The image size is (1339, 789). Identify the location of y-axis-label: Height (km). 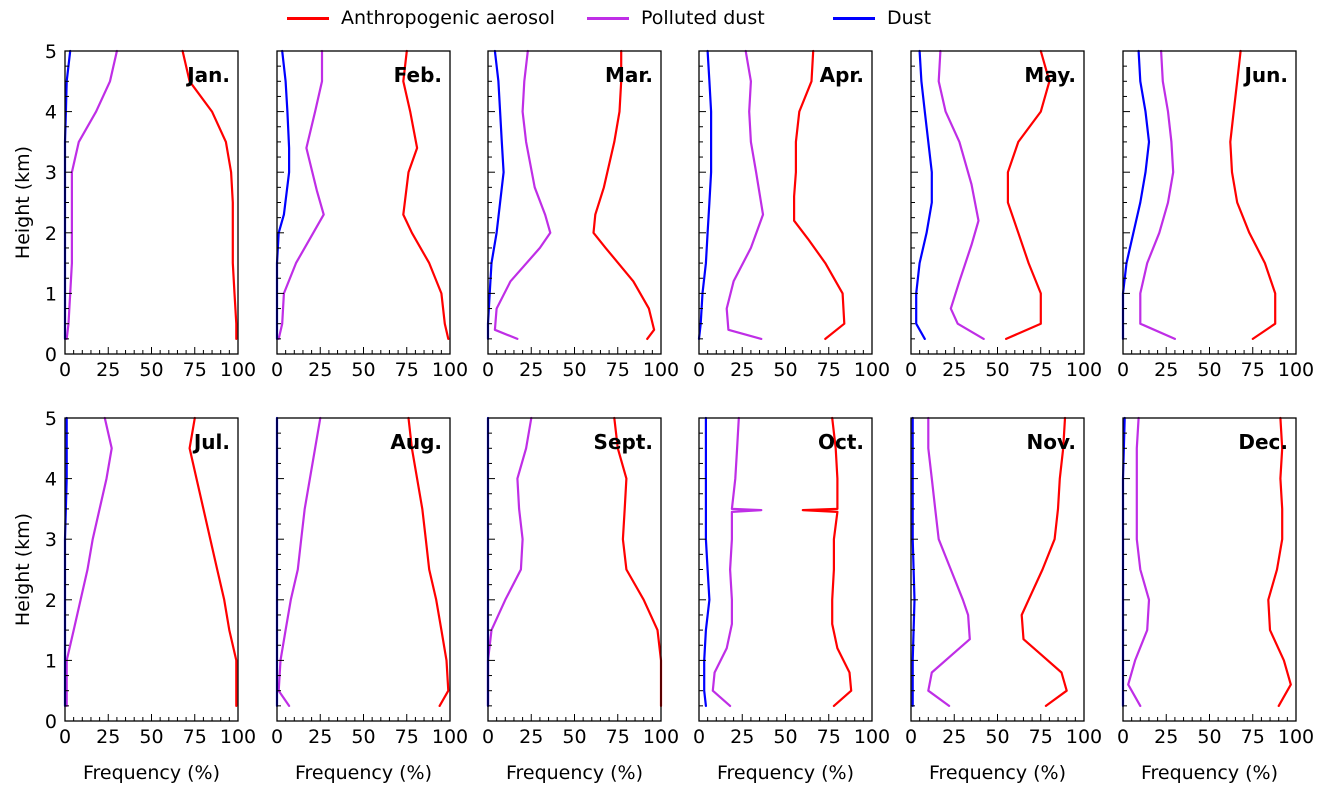
(23, 202).